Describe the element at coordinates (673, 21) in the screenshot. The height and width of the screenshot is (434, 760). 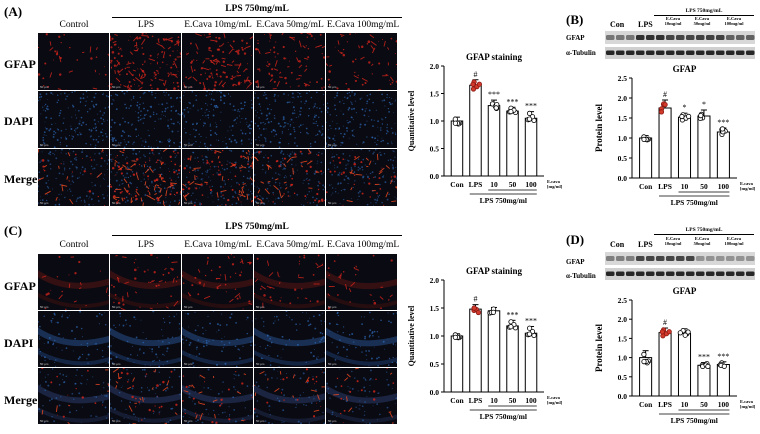
I see `panel-b-lane-ecava10: E.Cava 10mg/ml` at that location.